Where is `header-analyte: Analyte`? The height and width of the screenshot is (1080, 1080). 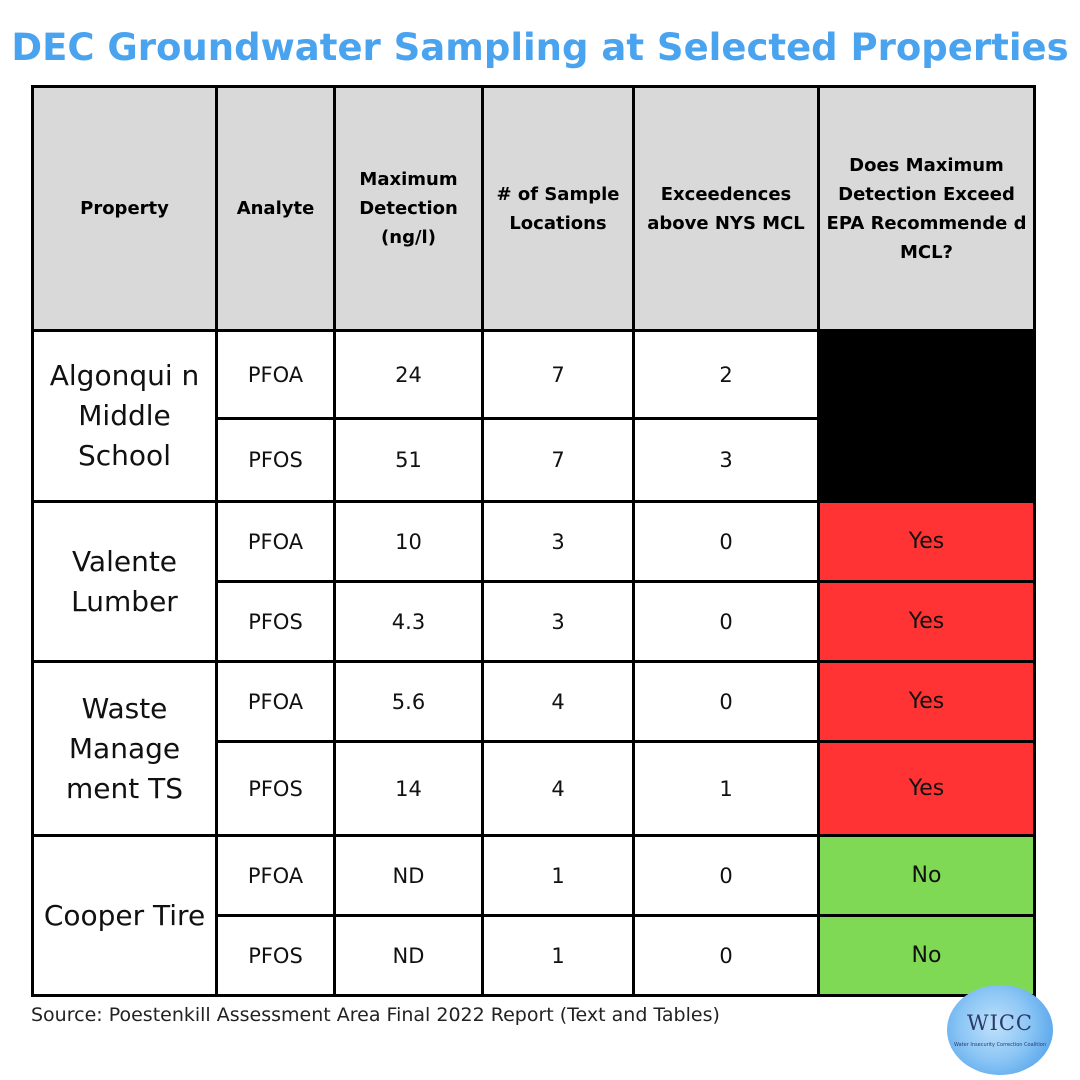
header-analyte: Analyte is located at coordinates (275, 208).